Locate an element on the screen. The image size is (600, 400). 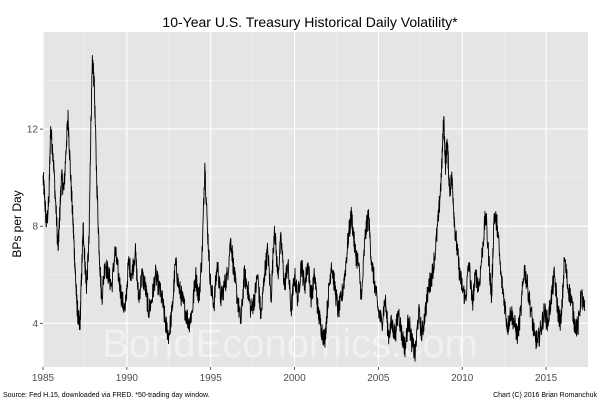
x-tick-label: 1995 is located at coordinates (211, 378).